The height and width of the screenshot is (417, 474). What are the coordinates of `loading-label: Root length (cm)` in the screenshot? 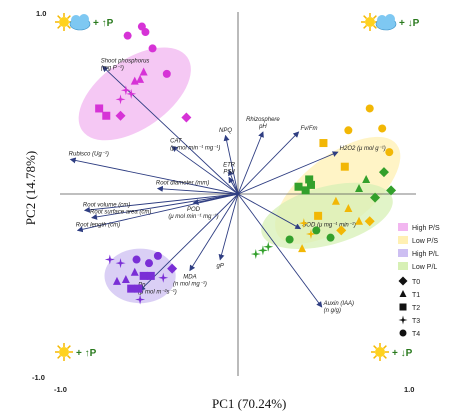 It's located at (98, 225).